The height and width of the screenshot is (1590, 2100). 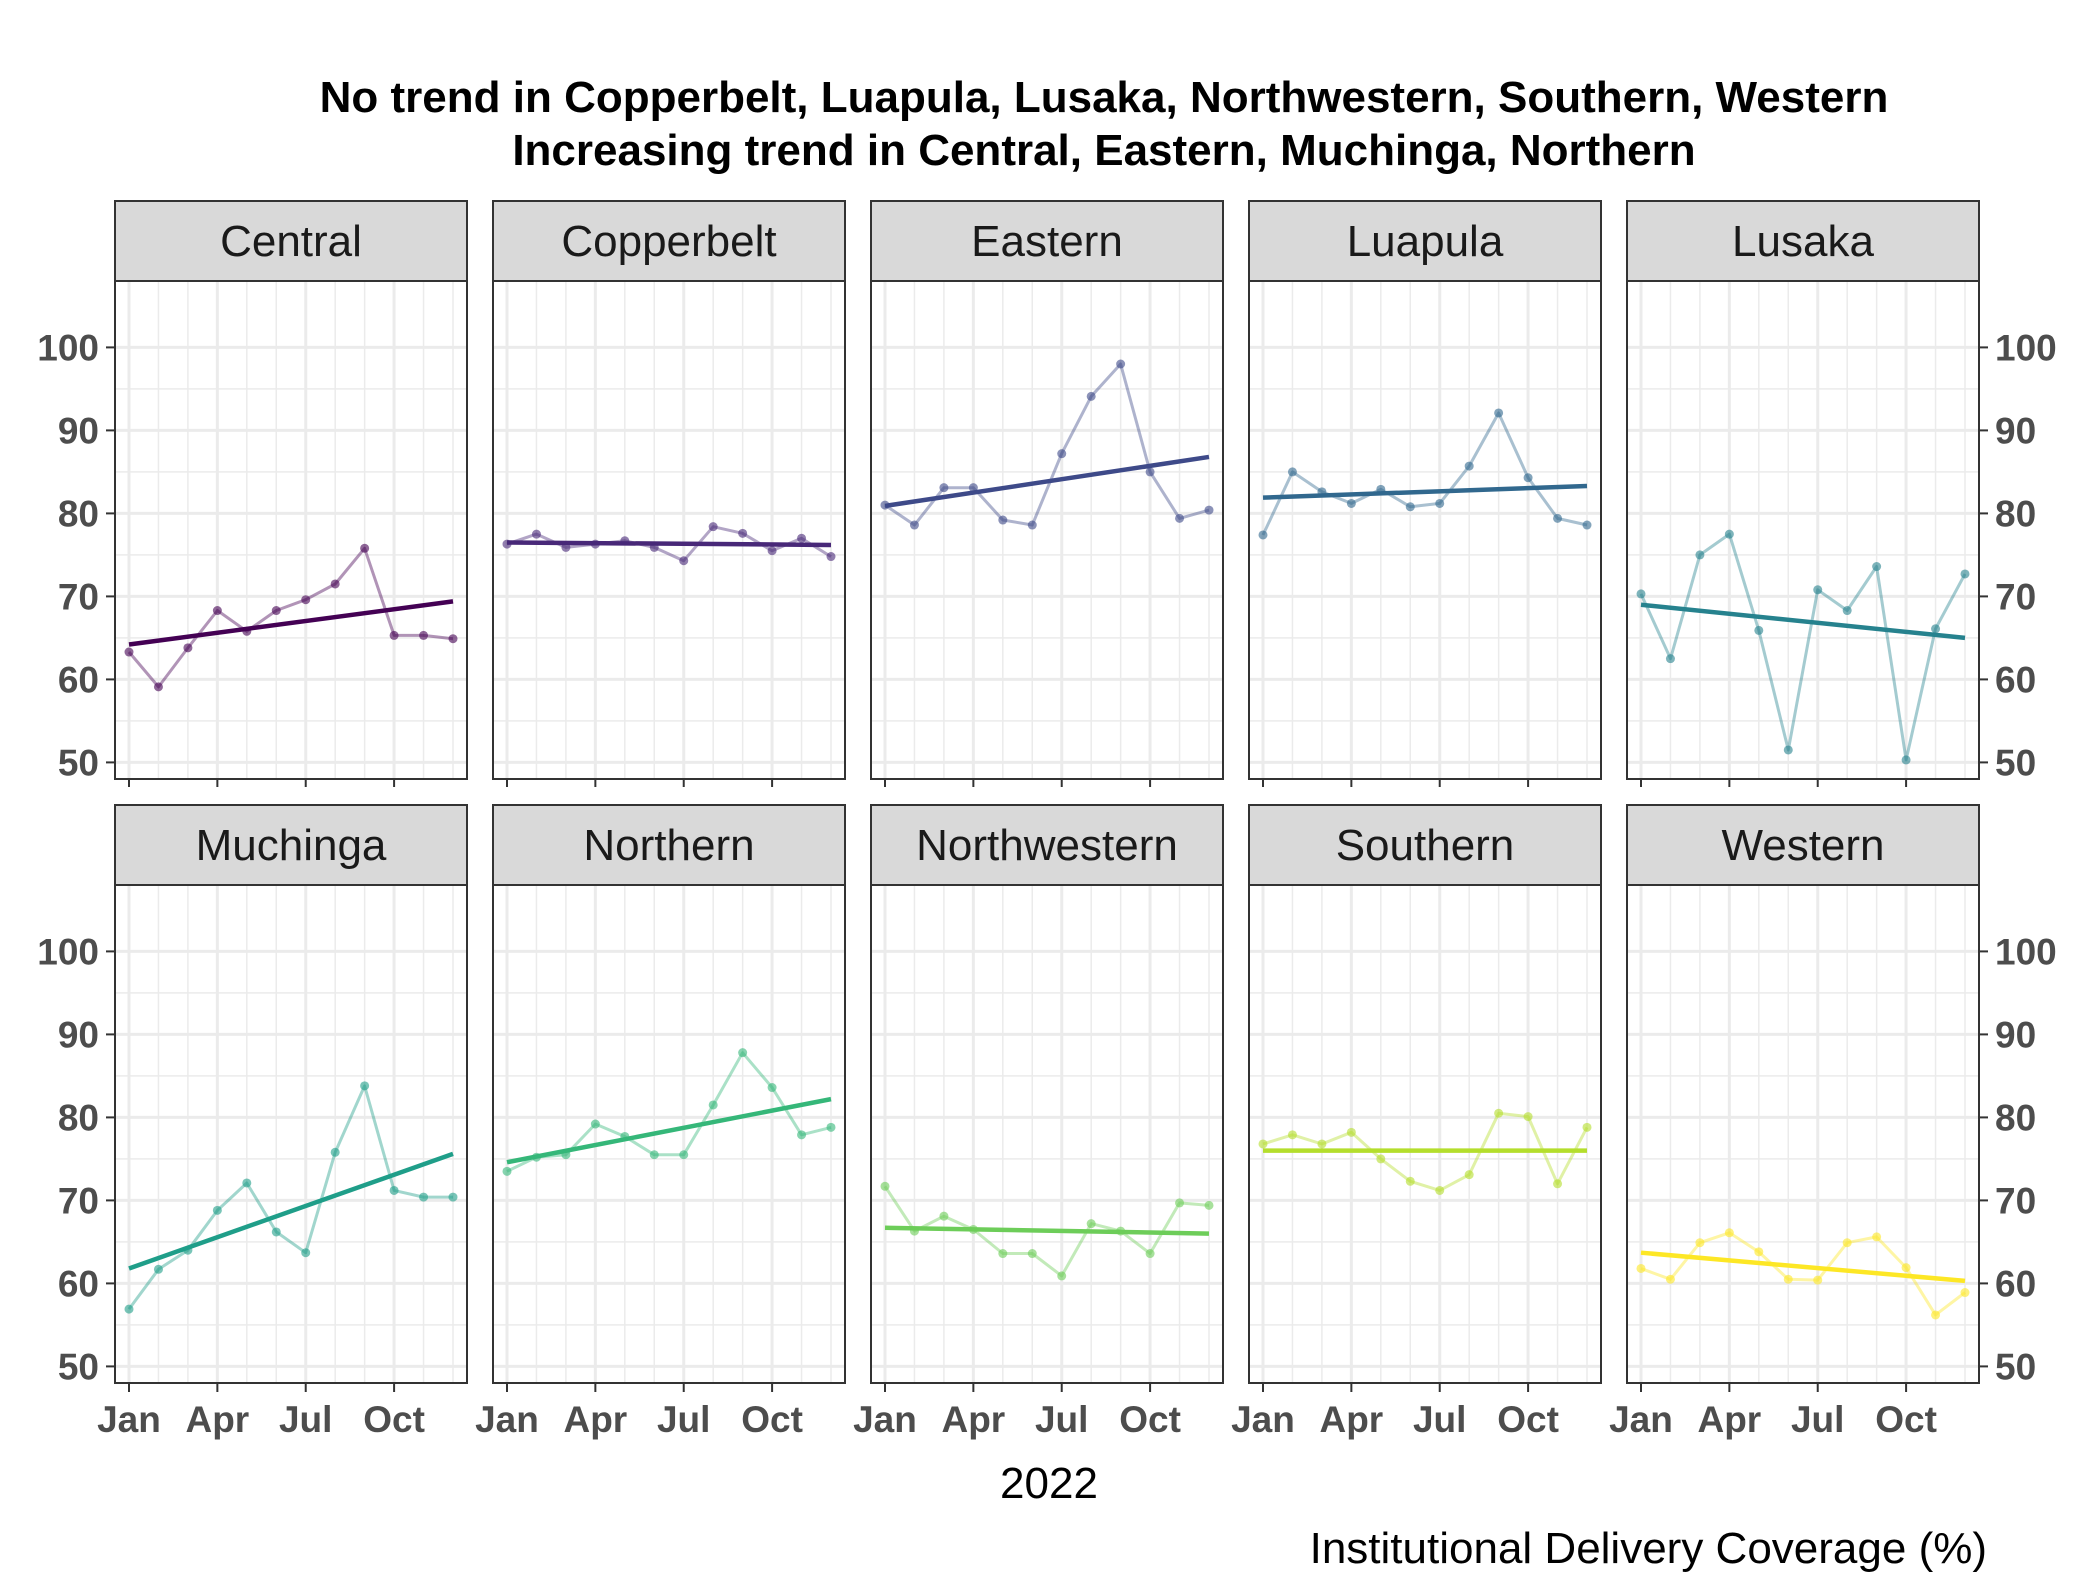 What do you see at coordinates (1091, 1224) in the screenshot?
I see `data-point-northwestern` at bounding box center [1091, 1224].